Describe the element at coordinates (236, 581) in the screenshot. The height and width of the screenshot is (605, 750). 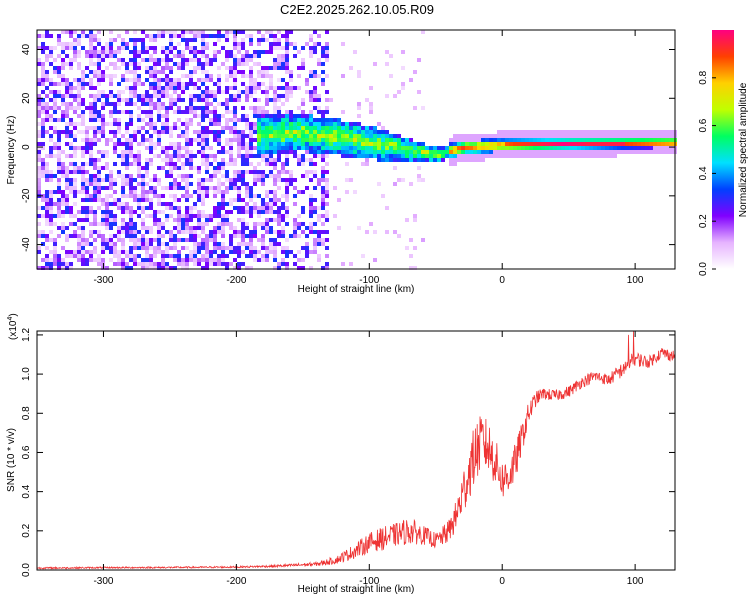
I see `snr-x-tick-label: -200` at that location.